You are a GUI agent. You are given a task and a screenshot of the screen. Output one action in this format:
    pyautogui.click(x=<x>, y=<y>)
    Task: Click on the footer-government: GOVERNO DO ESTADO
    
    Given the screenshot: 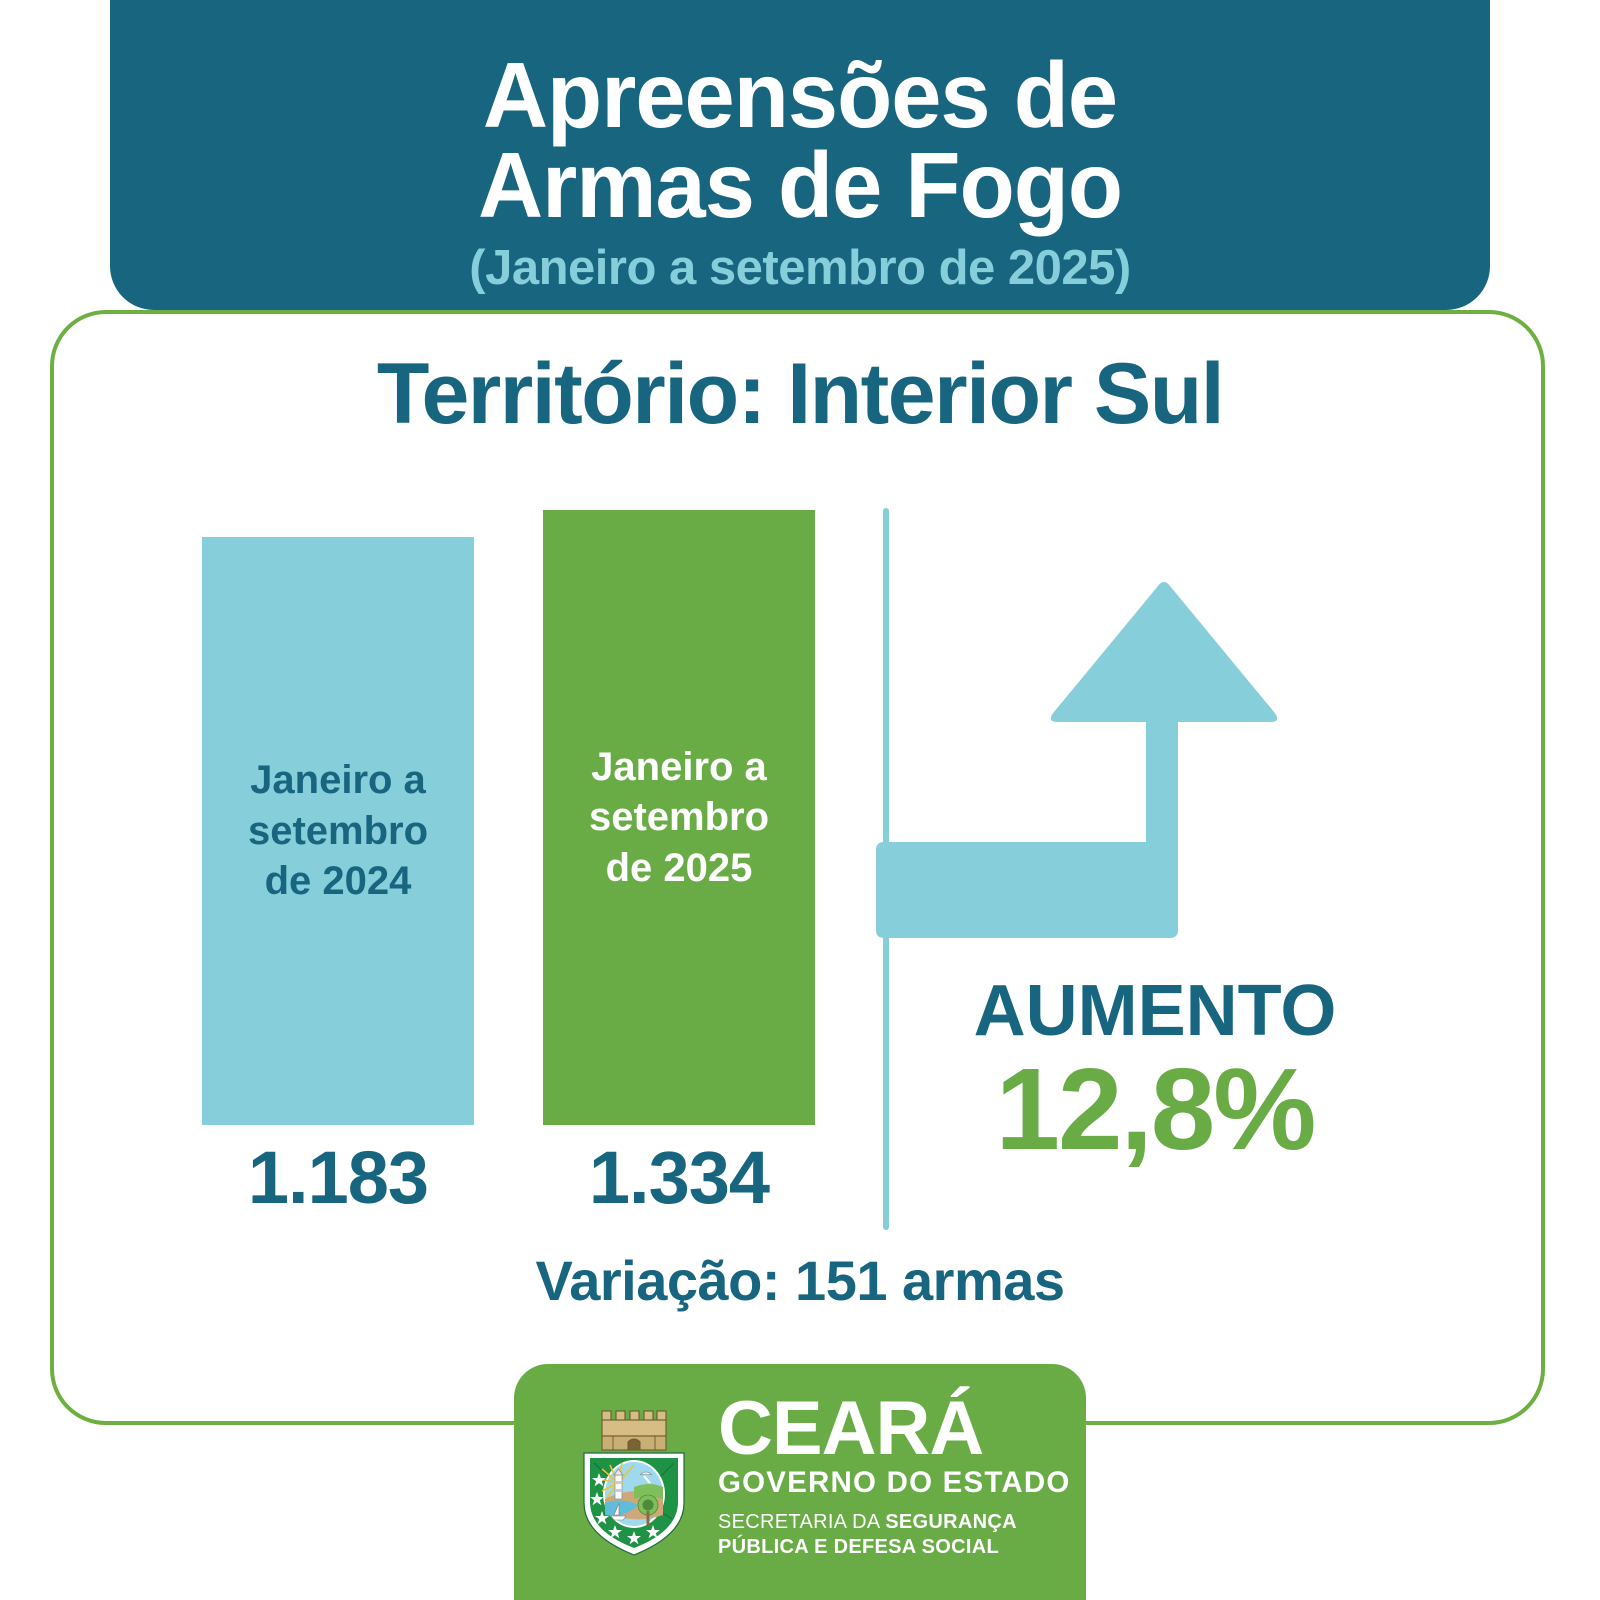 What is the action you would take?
    pyautogui.click(x=894, y=1482)
    